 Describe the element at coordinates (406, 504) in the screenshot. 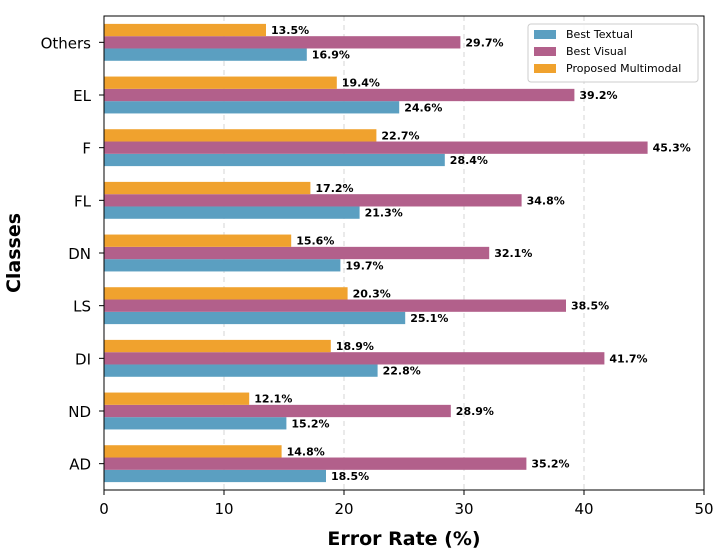

I see `x-axis-ticks: 0 10 20 30 40 50` at that location.